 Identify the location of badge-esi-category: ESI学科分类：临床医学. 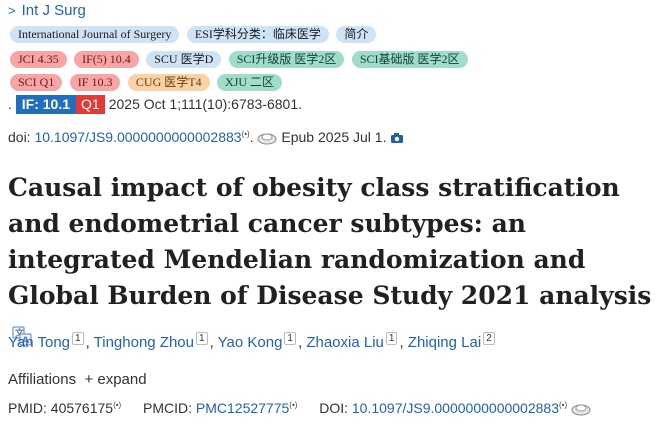
(257, 35).